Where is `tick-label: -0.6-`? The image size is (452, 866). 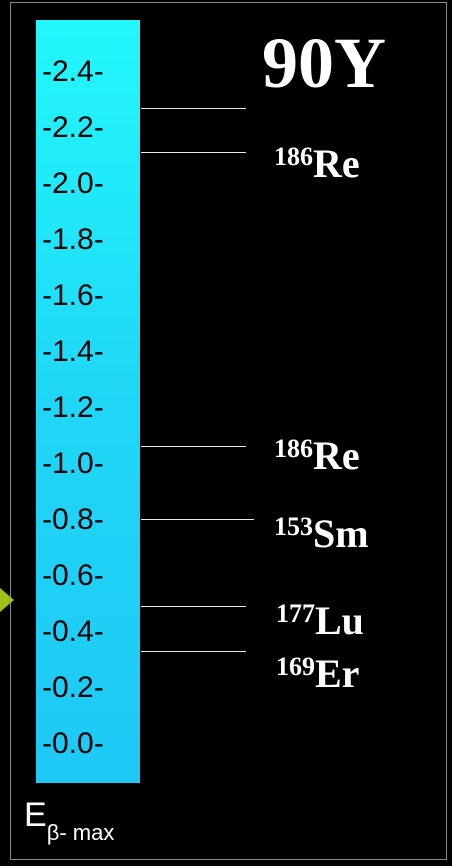 tick-label: -0.6- is located at coordinates (73, 575).